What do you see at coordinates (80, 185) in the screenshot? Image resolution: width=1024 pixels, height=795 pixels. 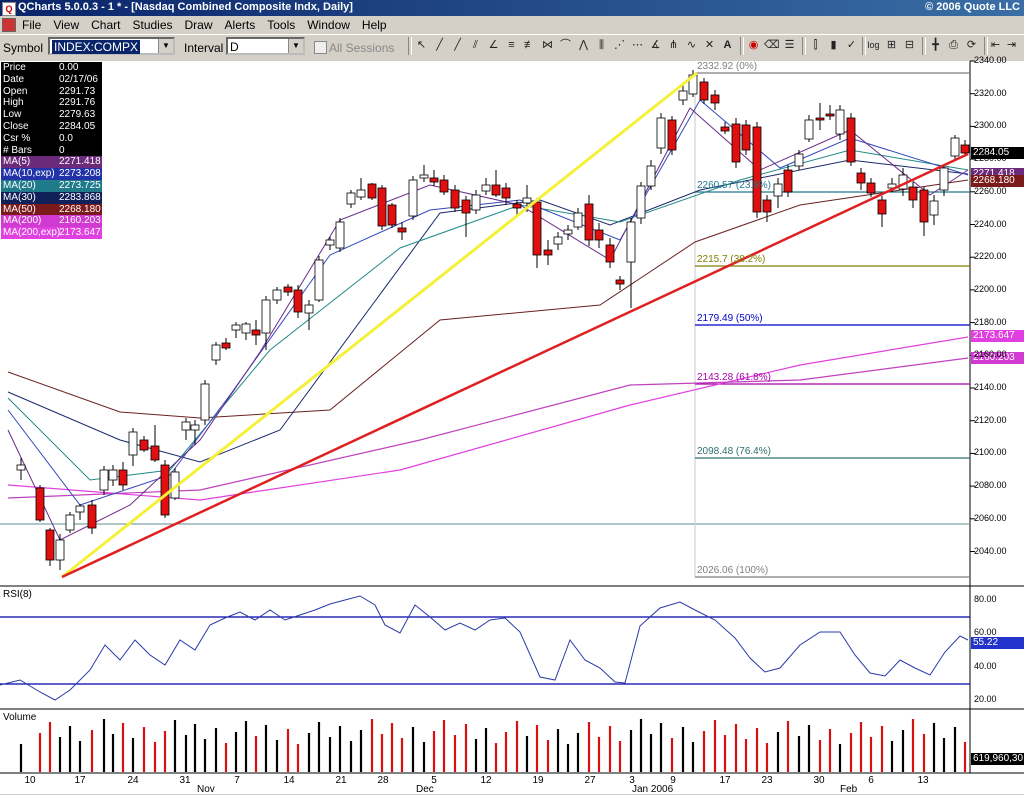 I see `info-value: 2273.725` at bounding box center [80, 185].